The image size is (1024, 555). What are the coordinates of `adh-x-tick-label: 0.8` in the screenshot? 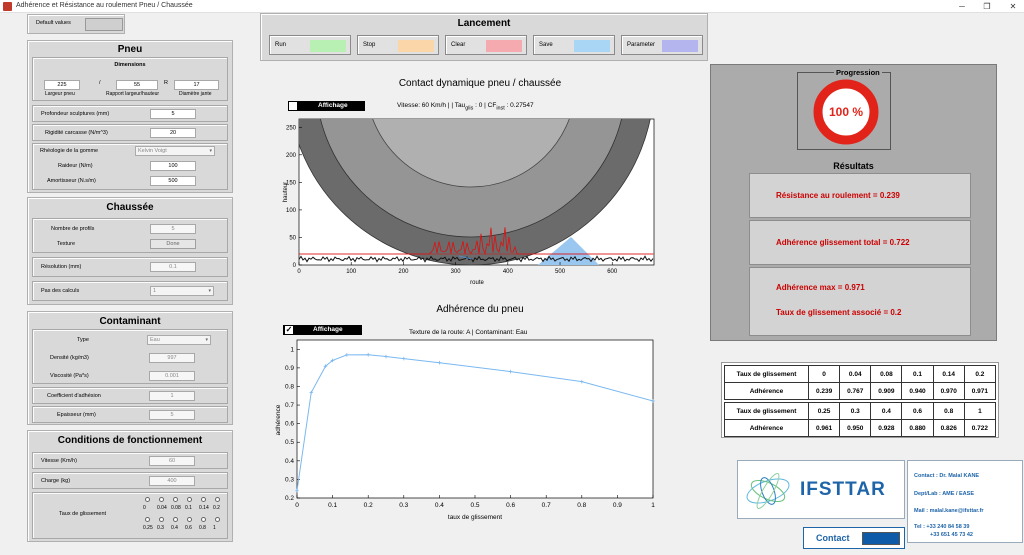 It's located at (581, 505).